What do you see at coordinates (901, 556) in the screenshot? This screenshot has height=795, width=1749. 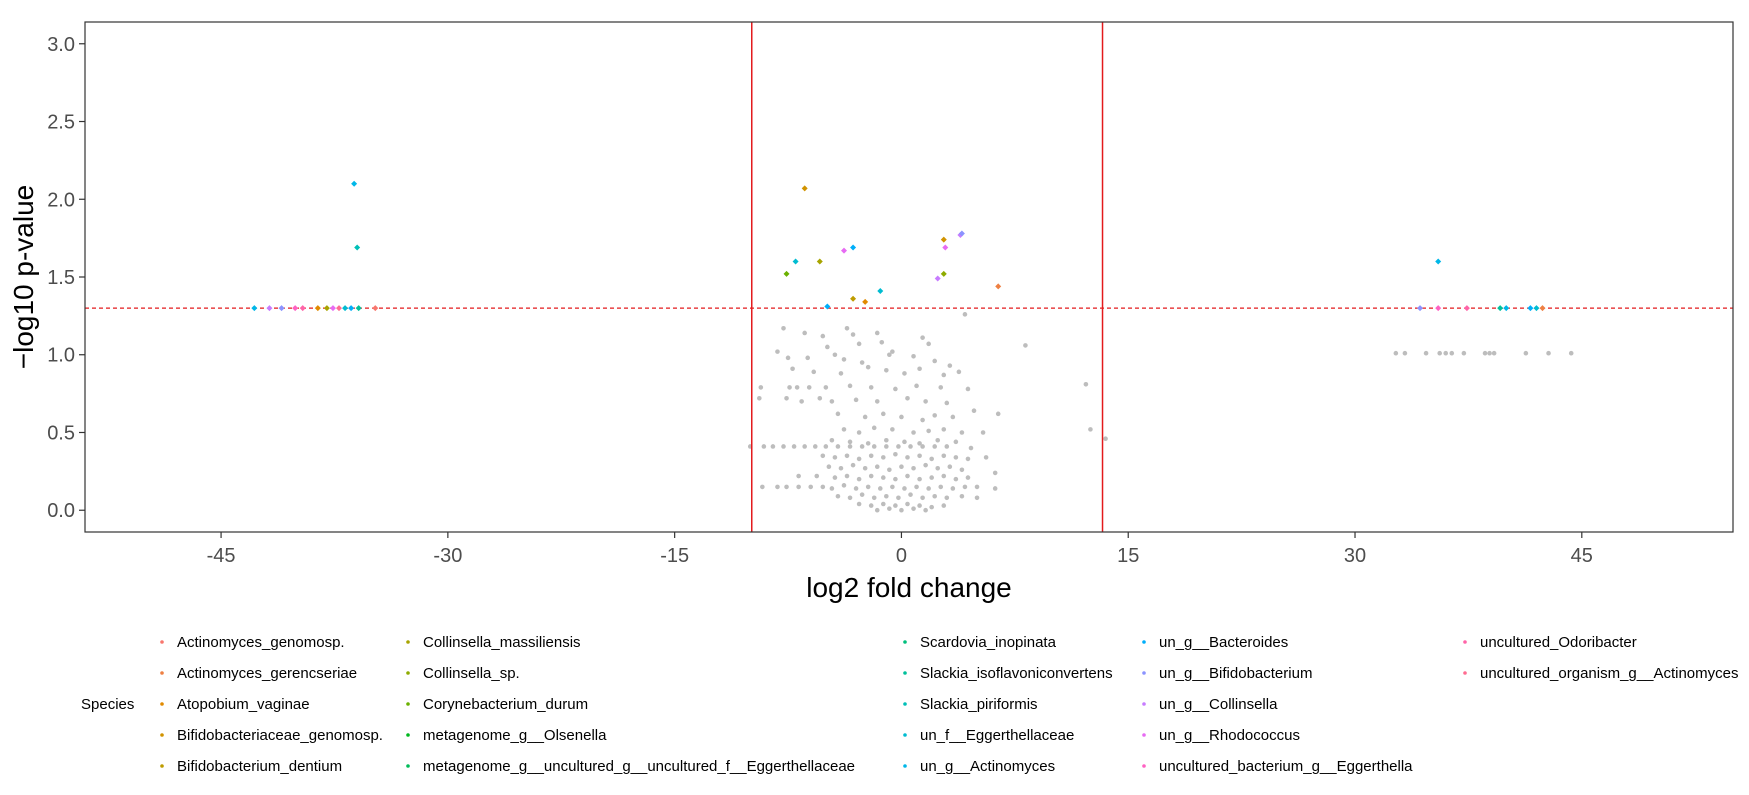 I see `x-tick-label: 0` at bounding box center [901, 556].